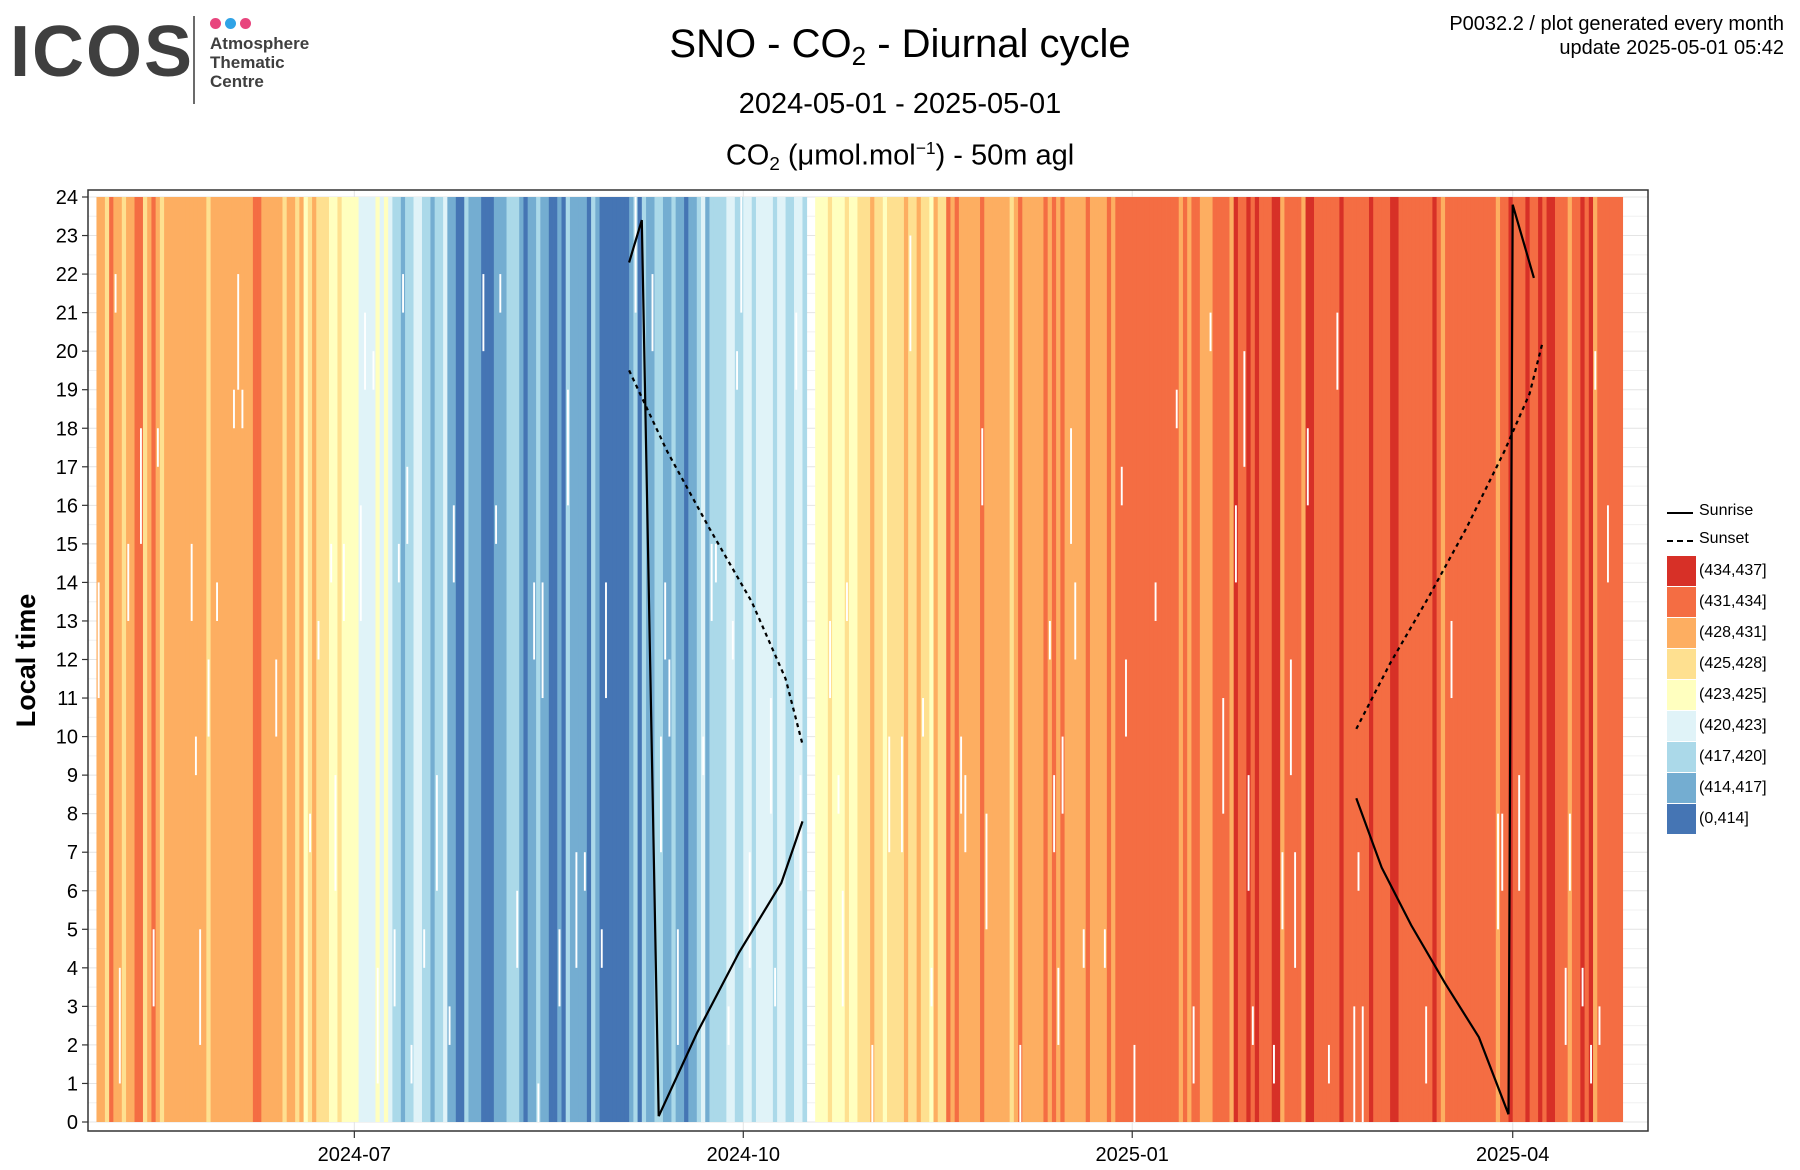 This screenshot has width=1800, height=1170. Describe the element at coordinates (747, 155) in the screenshot. I see `var-pre: CO` at that location.